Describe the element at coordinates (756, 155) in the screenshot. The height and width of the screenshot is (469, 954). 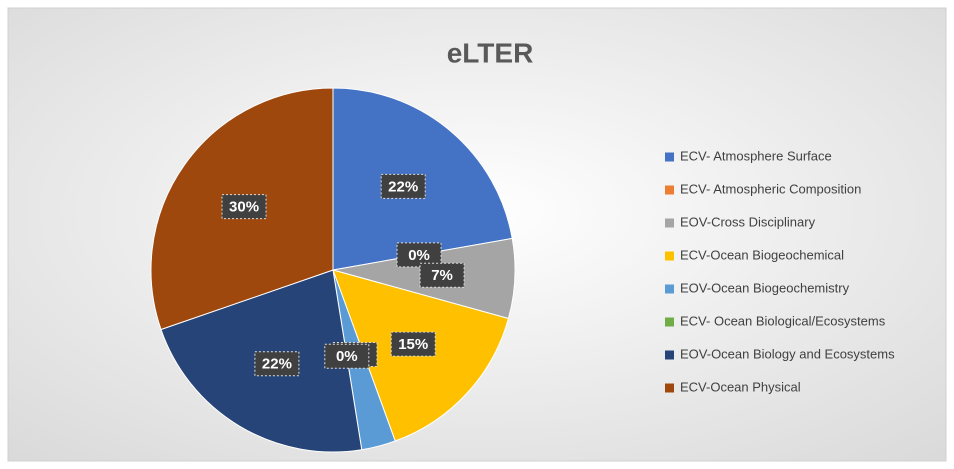
I see `legend-label: ECV- Atmosphere Surface` at that location.